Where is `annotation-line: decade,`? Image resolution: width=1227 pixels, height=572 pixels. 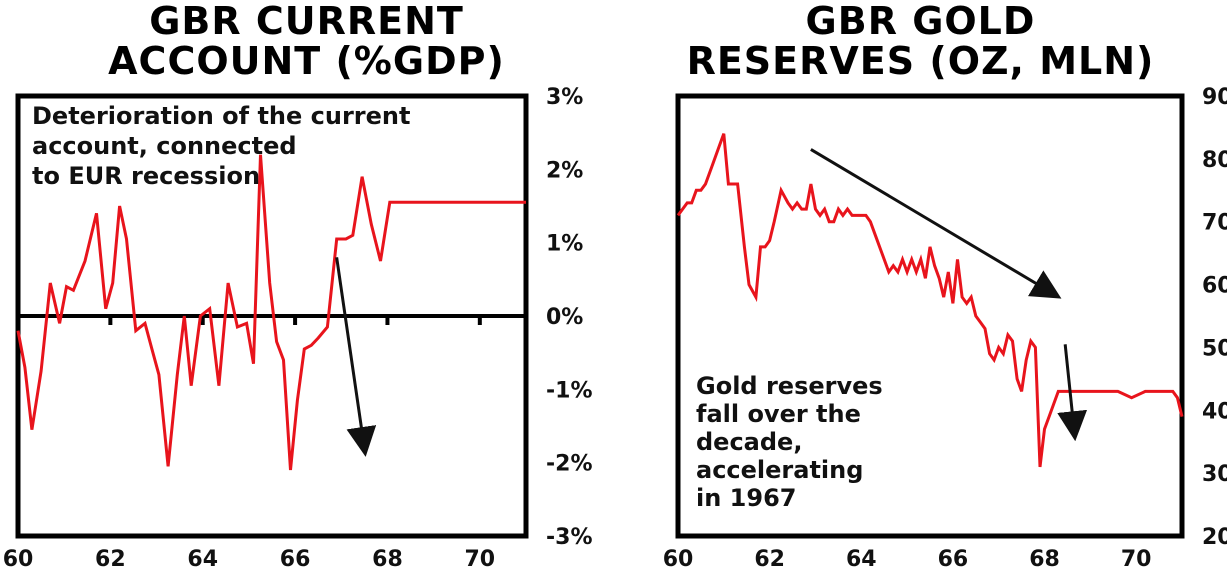
annotation-line: decade, is located at coordinates (749, 442).